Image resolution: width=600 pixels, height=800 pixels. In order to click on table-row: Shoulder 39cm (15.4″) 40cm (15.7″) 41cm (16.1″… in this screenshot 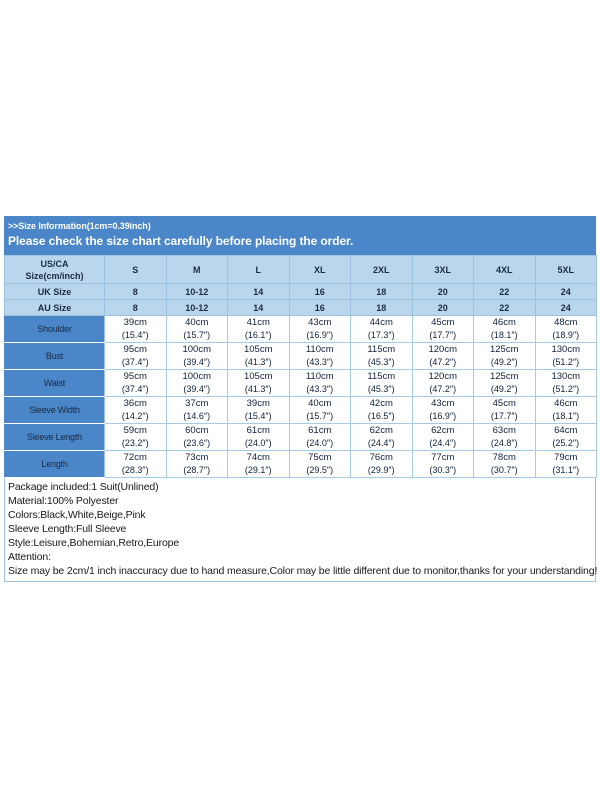, I will do `click(300, 329)`.